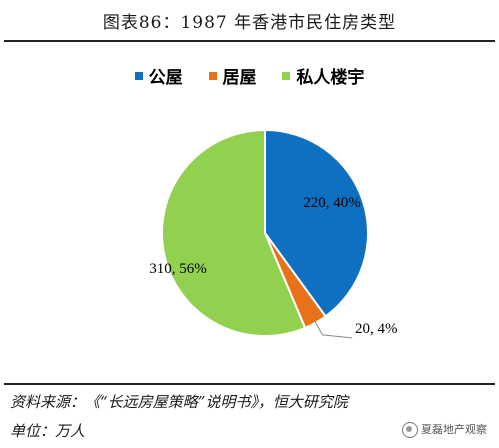 The image size is (499, 448). I want to click on source-note: 资料来源：《“长远房屋策略”说明书》，恒大研究院, so click(179, 402).